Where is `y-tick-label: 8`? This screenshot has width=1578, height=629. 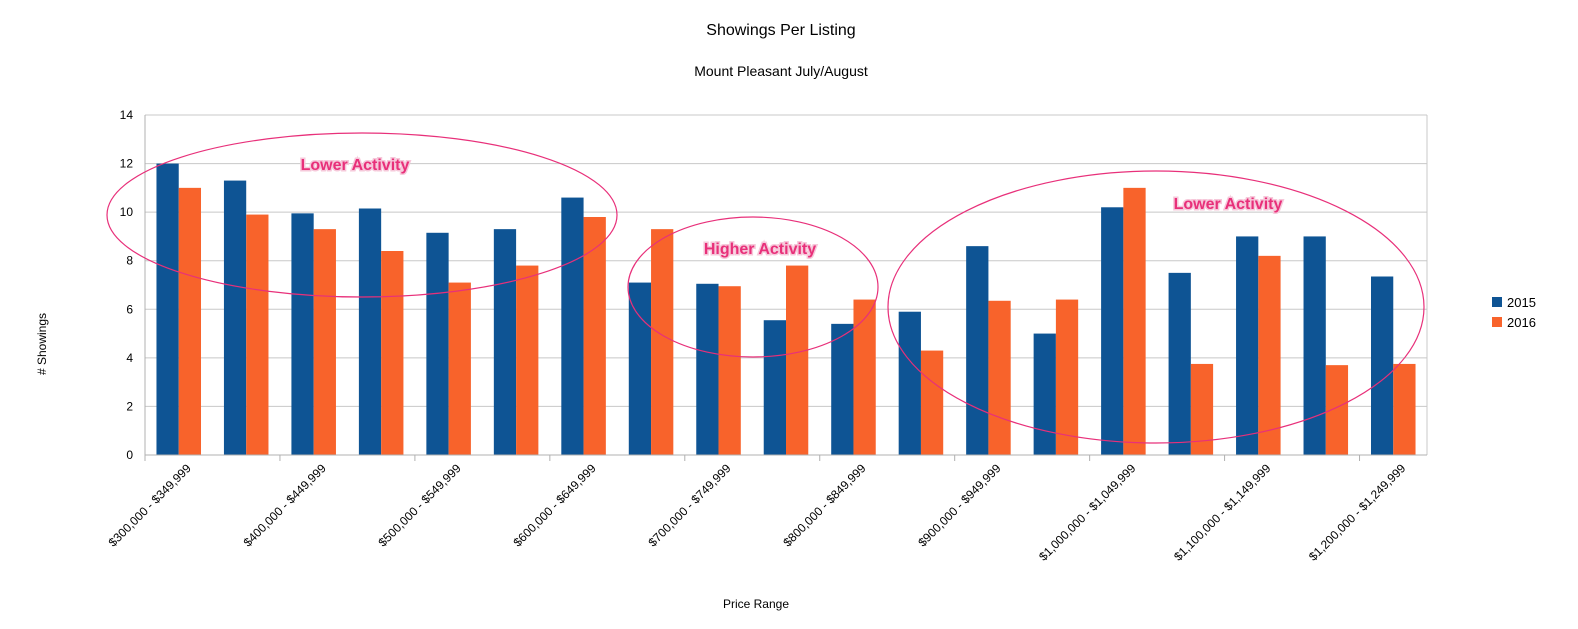 y-tick-label: 8 is located at coordinates (129, 261).